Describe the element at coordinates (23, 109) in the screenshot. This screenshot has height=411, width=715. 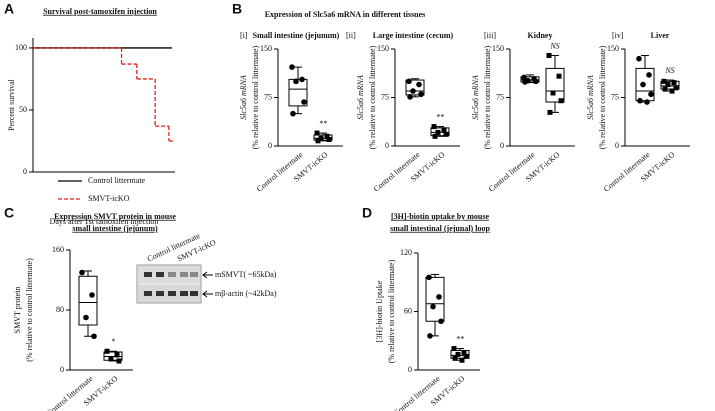
I see `y-tick-label: 50` at that location.